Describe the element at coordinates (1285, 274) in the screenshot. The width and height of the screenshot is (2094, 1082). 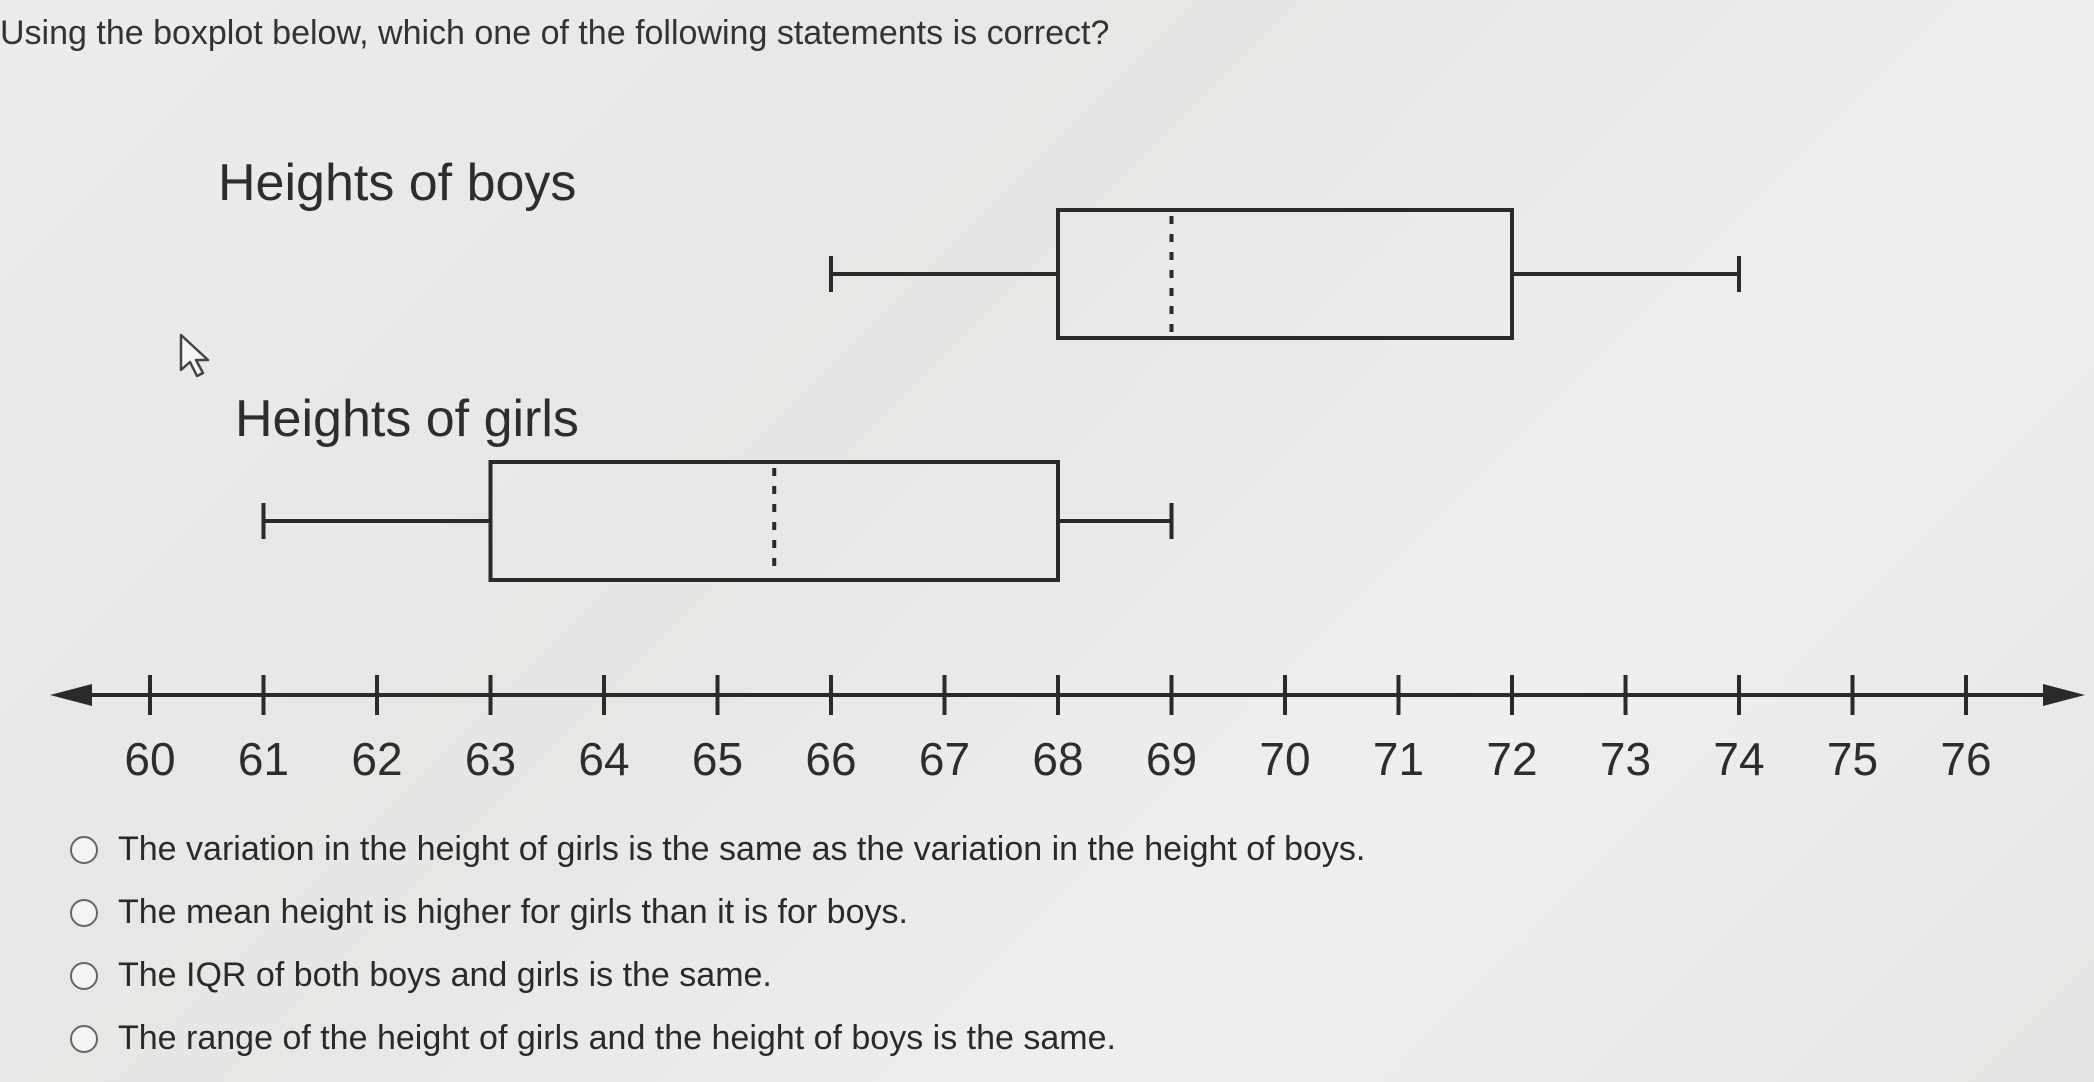
I see `iqr-box` at that location.